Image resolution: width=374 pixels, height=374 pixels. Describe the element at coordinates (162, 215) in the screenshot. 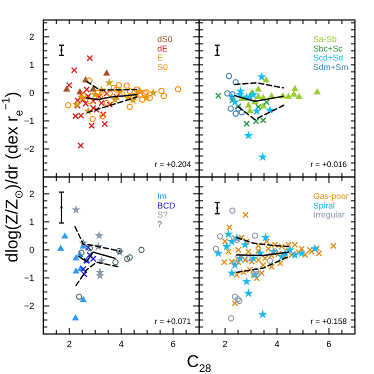

I see `text: S?` at that location.